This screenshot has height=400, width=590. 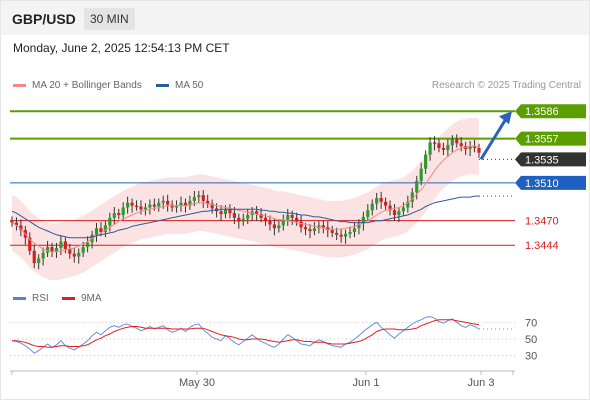 I want to click on timeframe-button: 30 MIN, so click(x=109, y=19).